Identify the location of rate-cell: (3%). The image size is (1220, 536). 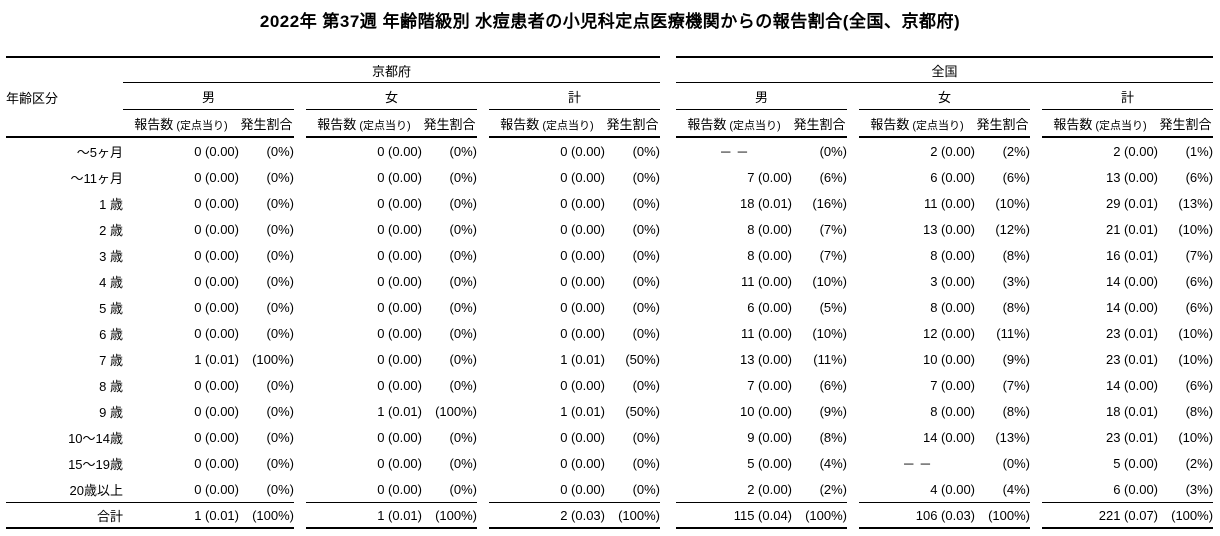
(1016, 281).